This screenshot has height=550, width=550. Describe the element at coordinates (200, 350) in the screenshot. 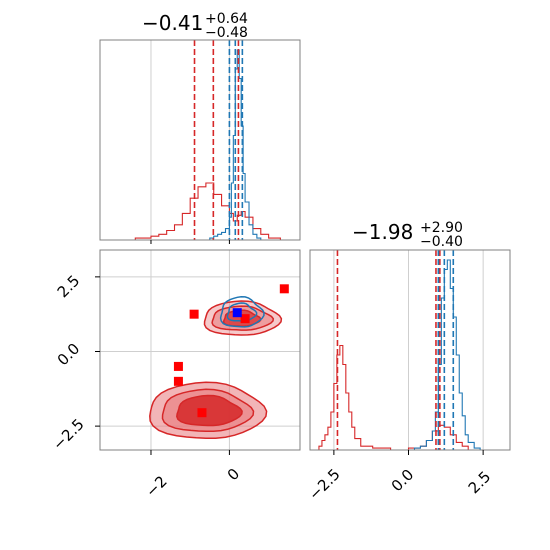

I see `frame-2d` at that location.